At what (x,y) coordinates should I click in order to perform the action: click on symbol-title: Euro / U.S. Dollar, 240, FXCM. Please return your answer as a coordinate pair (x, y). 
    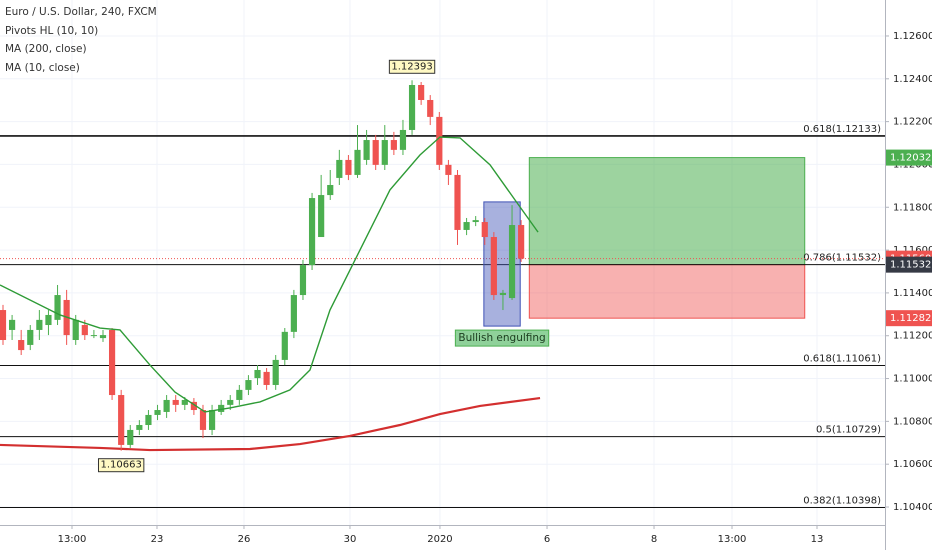
    Looking at the image, I should click on (81, 12).